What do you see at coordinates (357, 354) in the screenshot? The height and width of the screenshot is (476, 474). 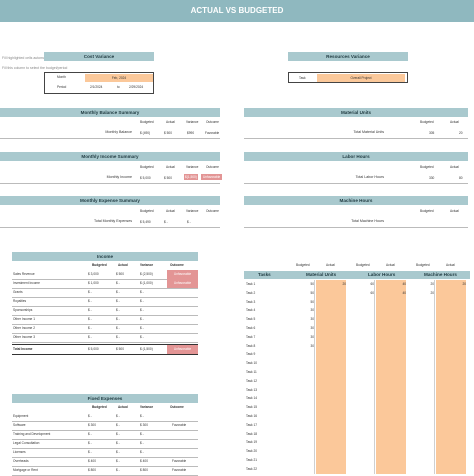 I see `task-row: Task 9` at bounding box center [357, 354].